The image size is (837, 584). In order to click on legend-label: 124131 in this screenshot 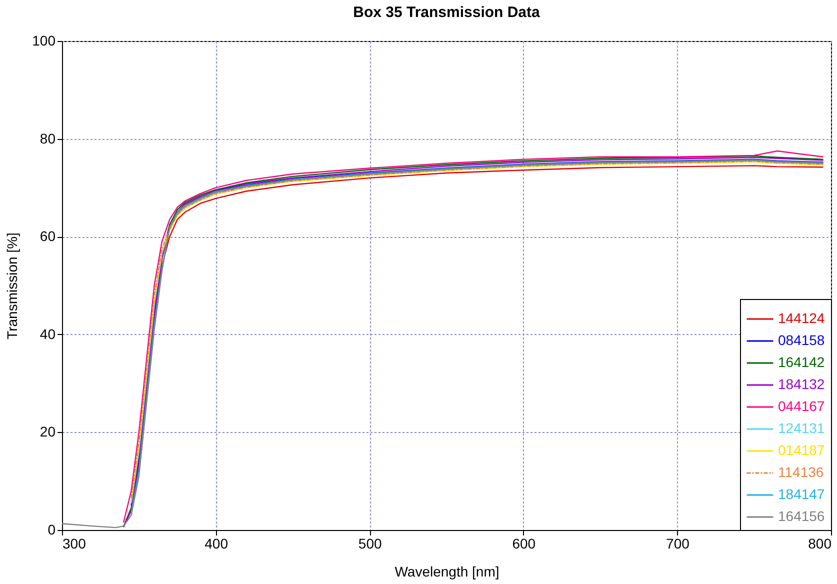, I will do `click(801, 428)`.